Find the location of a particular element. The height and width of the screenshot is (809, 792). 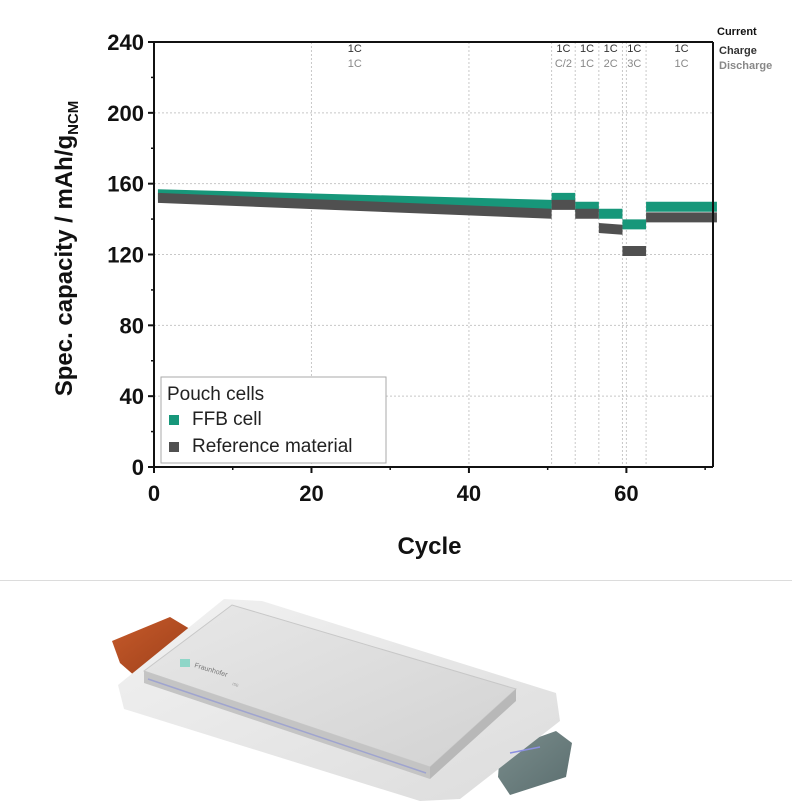

x-axis-title: Cycle is located at coordinates (429, 546).